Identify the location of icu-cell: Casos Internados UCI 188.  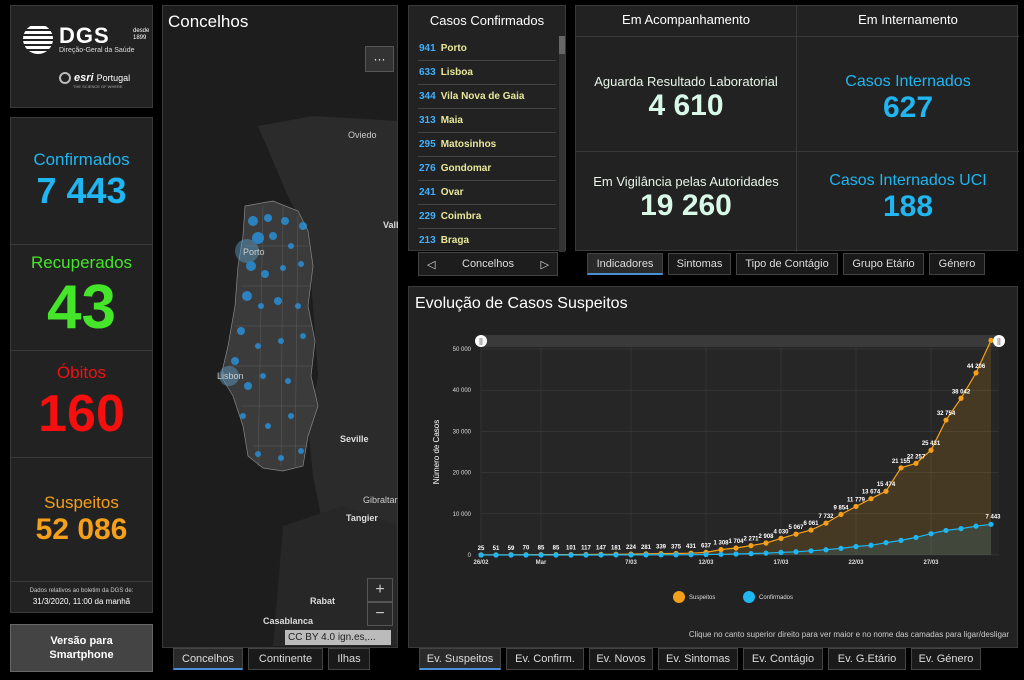
(908, 198).